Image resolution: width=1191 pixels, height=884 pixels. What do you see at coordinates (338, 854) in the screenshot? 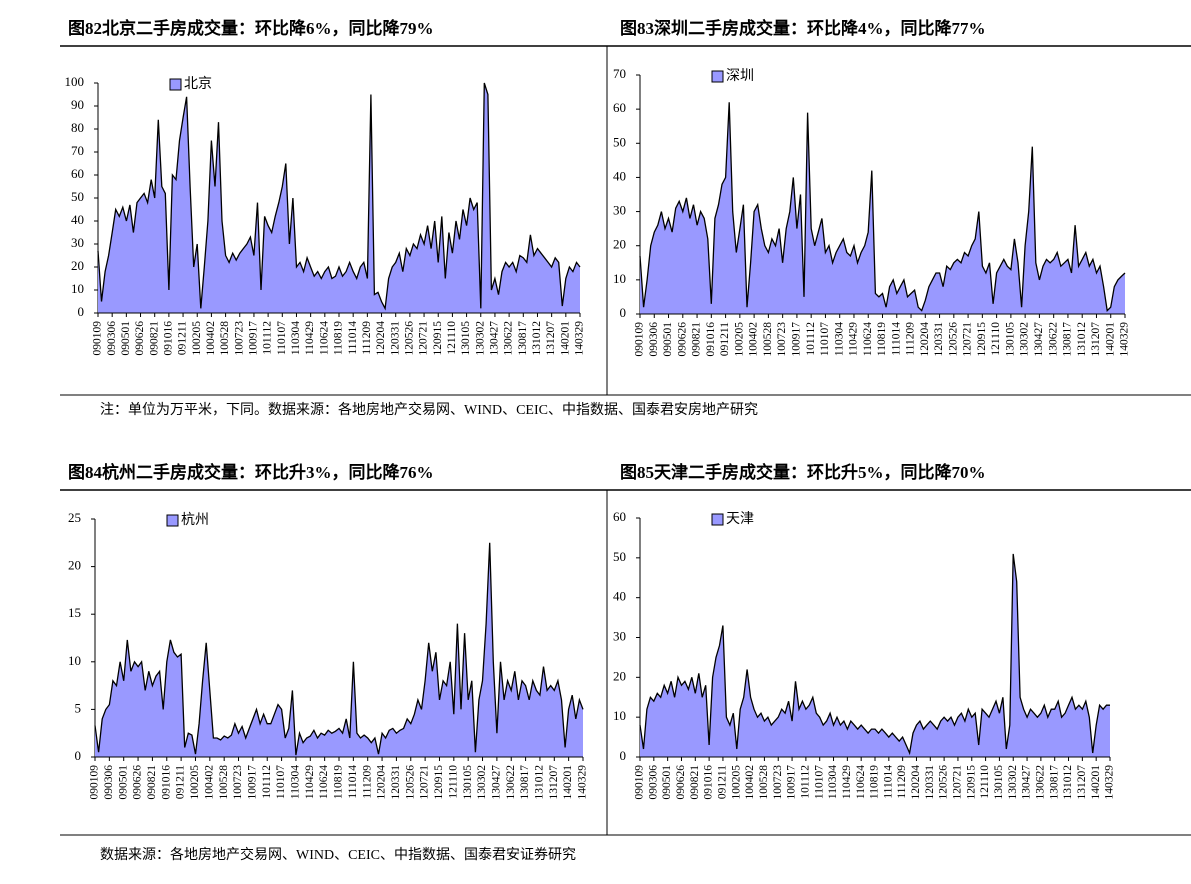
I see `note: 数据来源：各地房地产交易网、WIND、CEIC、中指数据、国泰君安证券研究` at bounding box center [338, 854].